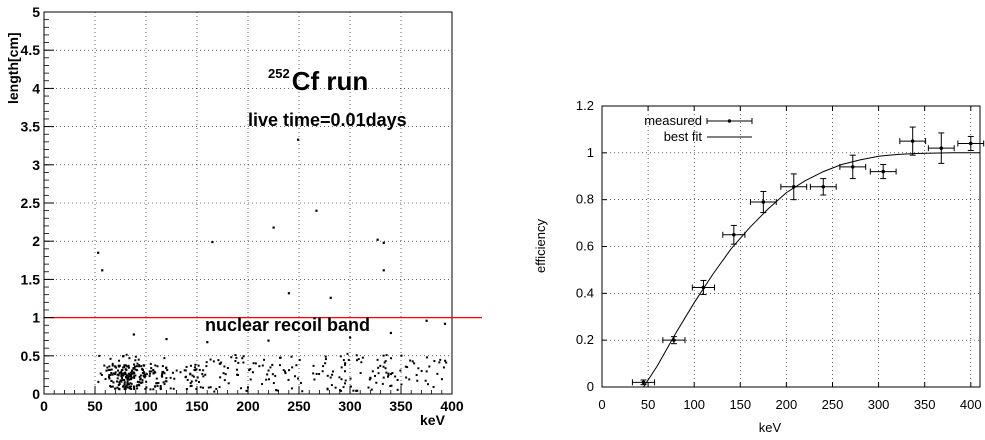  Describe the element at coordinates (31, 356) in the screenshot. I see `left-y-tick-label: 0.5` at that location.